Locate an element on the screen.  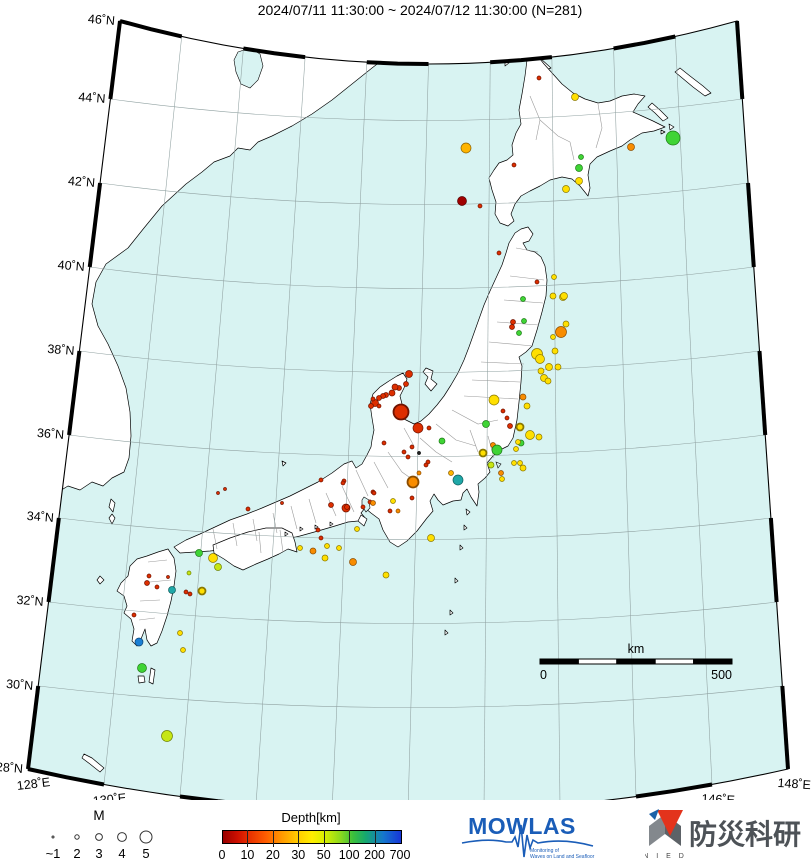
magnitude-symbol-label: ~1 is located at coordinates (53, 853).